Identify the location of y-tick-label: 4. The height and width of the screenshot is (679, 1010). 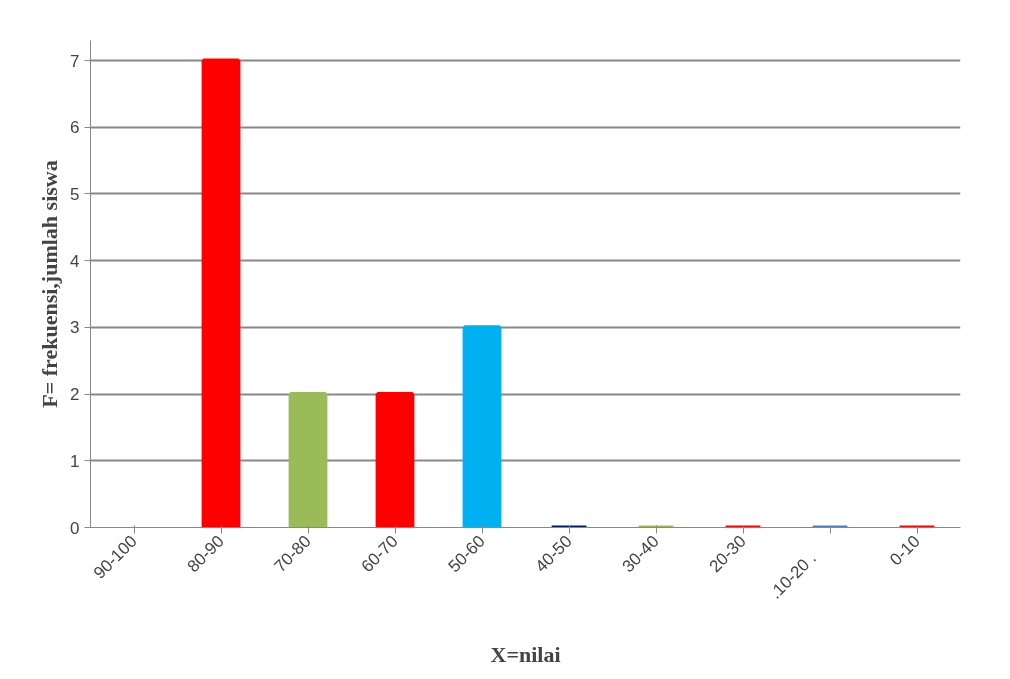
(75, 261).